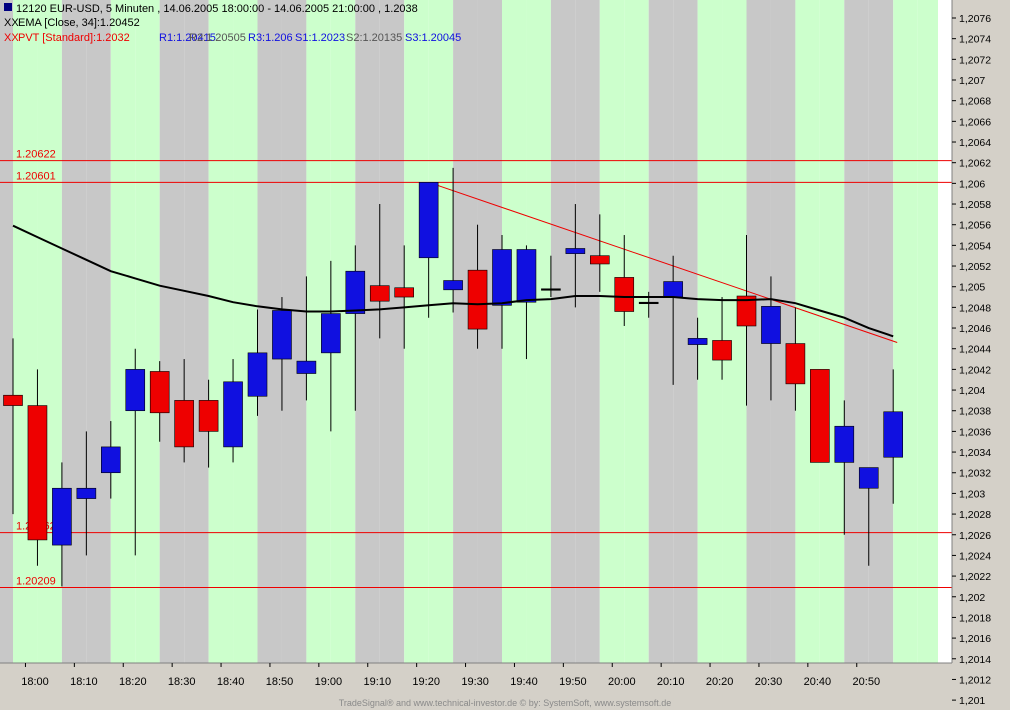 The image size is (1010, 710). I want to click on pvt-legend-name: PVT [Standard]:1.2032, so click(74, 38).